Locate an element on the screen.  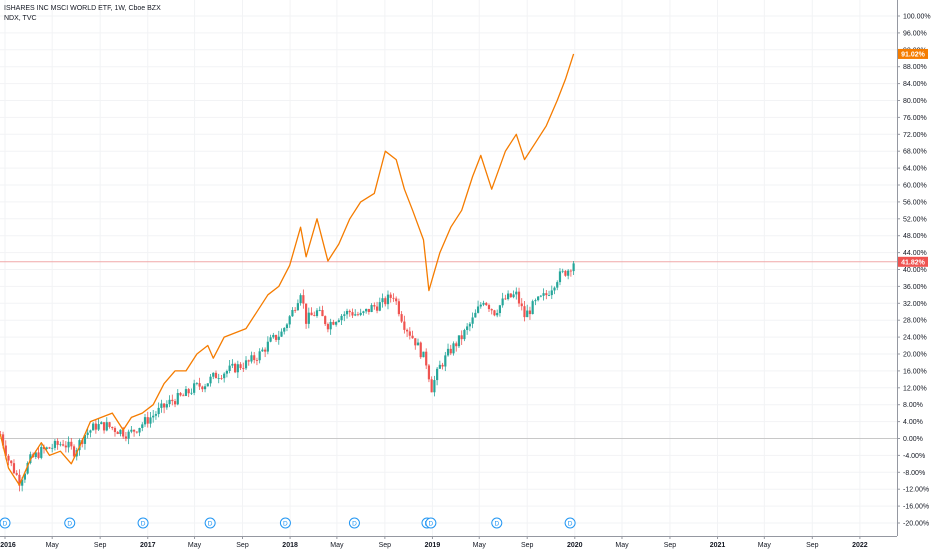
y-tick-label: 16.00% is located at coordinates (915, 371).